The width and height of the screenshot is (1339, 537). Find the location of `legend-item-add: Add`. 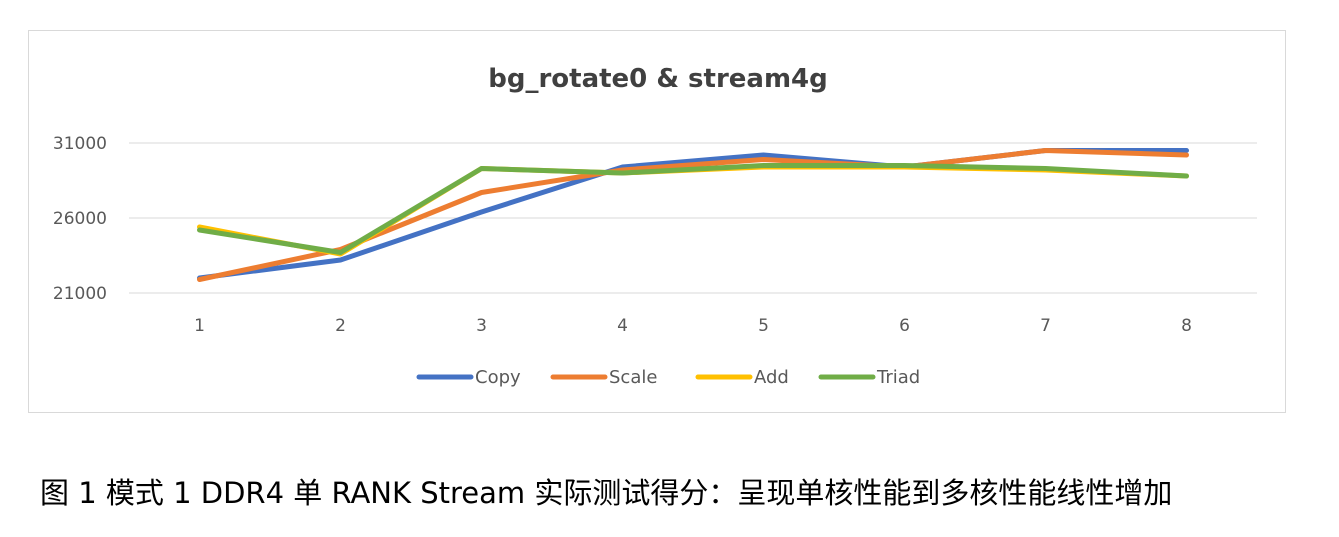

legend-item-add: Add is located at coordinates (742, 377).